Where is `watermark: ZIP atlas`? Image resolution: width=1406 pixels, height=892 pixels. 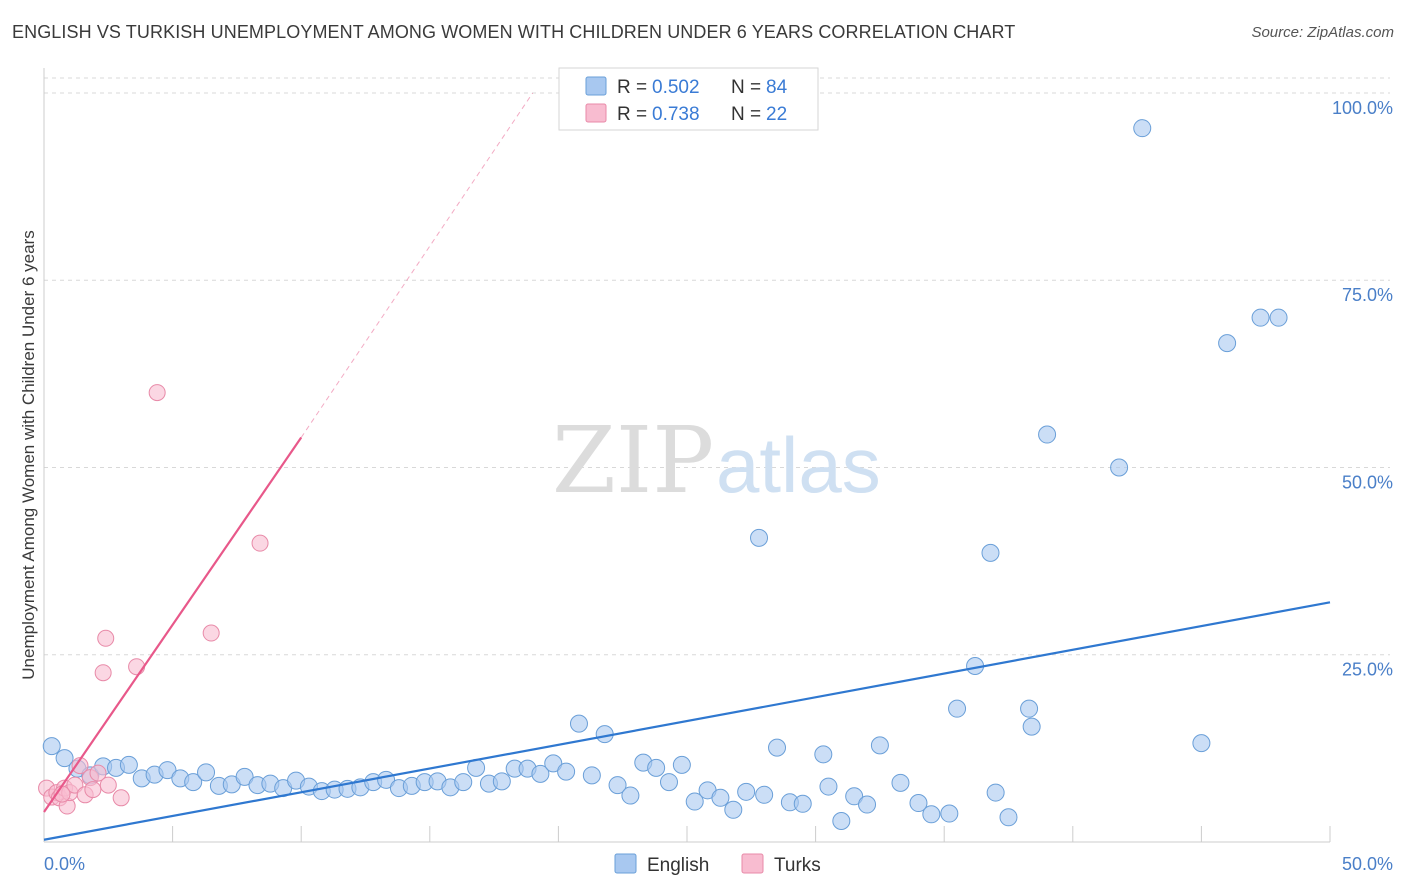
watermark: ZIP atlas is located at coordinates (716, 460).